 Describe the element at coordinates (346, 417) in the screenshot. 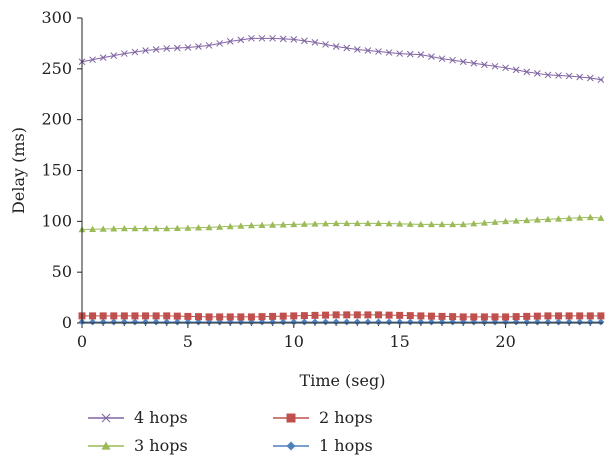

I see `legend-label: 2 hops` at that location.